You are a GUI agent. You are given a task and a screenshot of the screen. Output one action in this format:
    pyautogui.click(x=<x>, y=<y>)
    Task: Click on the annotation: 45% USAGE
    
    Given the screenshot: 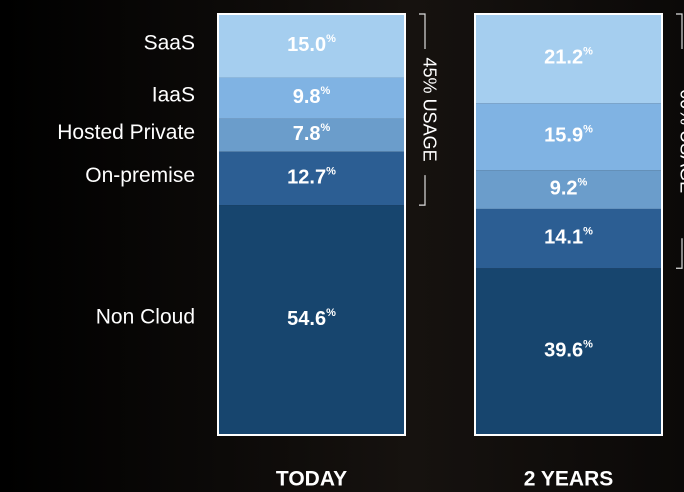 What is the action you would take?
    pyautogui.click(x=429, y=110)
    